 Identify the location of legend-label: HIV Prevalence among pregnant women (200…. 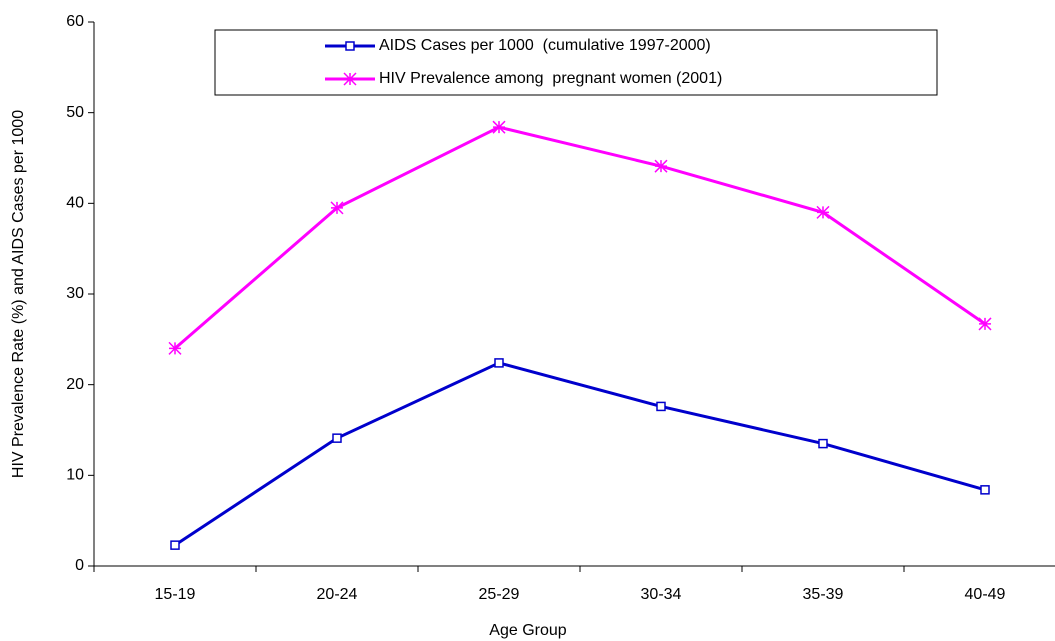
(550, 78).